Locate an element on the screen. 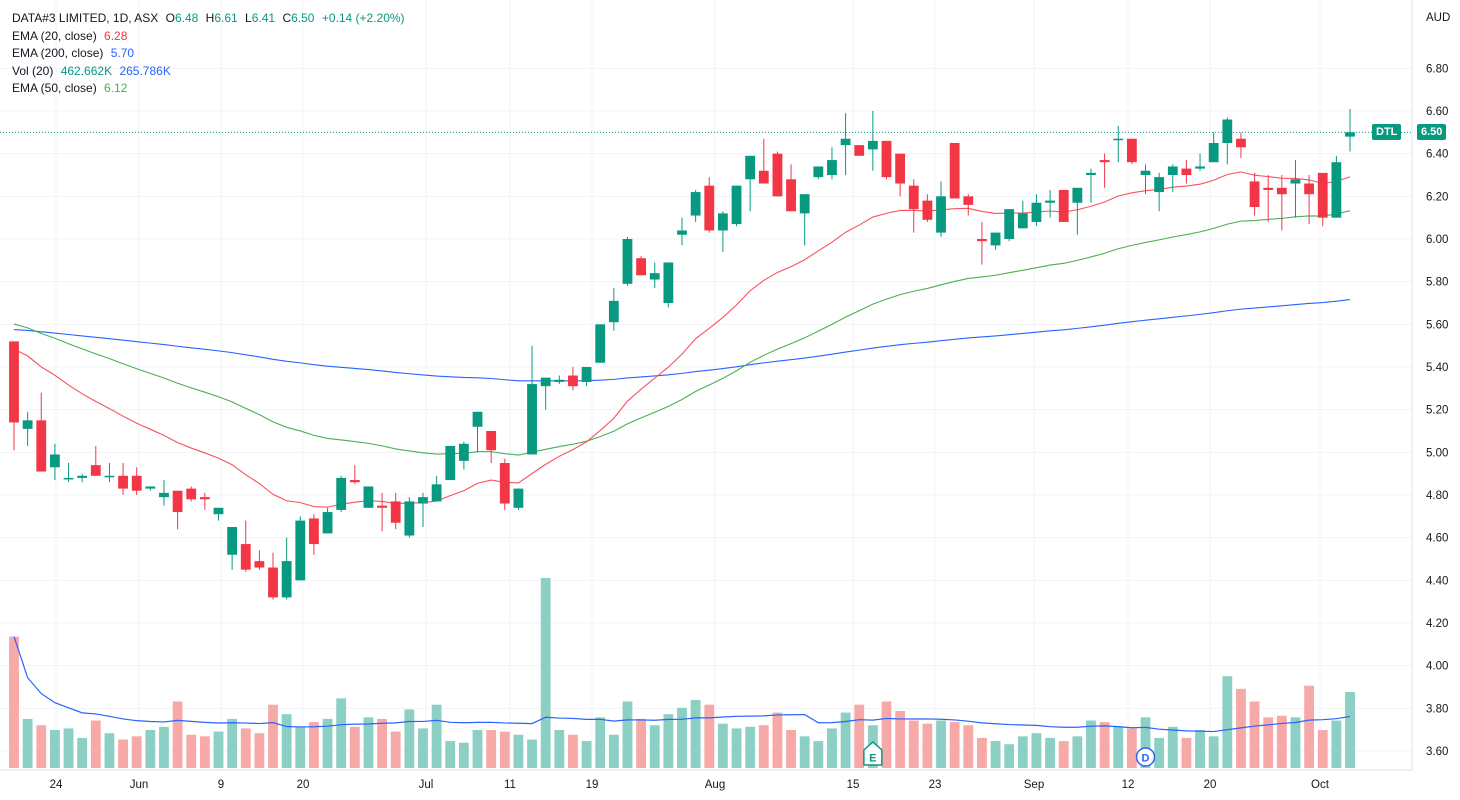 This screenshot has height=800, width=1460. time-tick-label: Sep is located at coordinates (1034, 785).